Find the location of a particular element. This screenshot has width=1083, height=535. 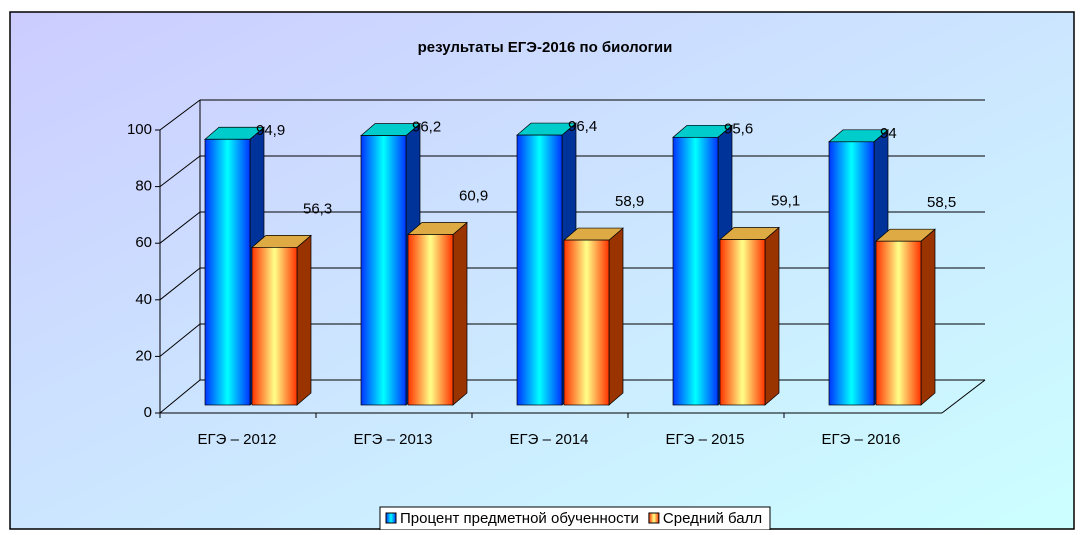

value-label: 59,1 is located at coordinates (785, 200).